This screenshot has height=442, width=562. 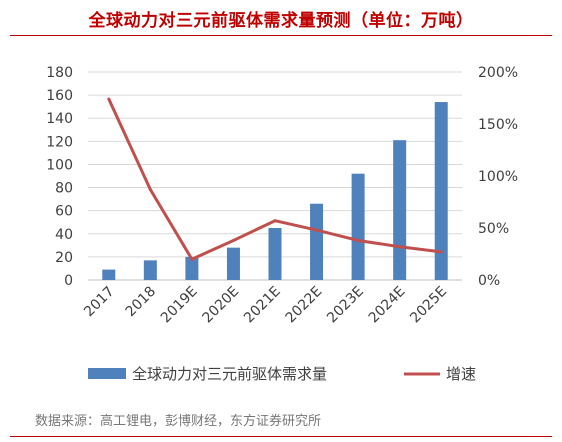 What do you see at coordinates (59, 142) in the screenshot?
I see `y-tick-label: 120` at bounding box center [59, 142].